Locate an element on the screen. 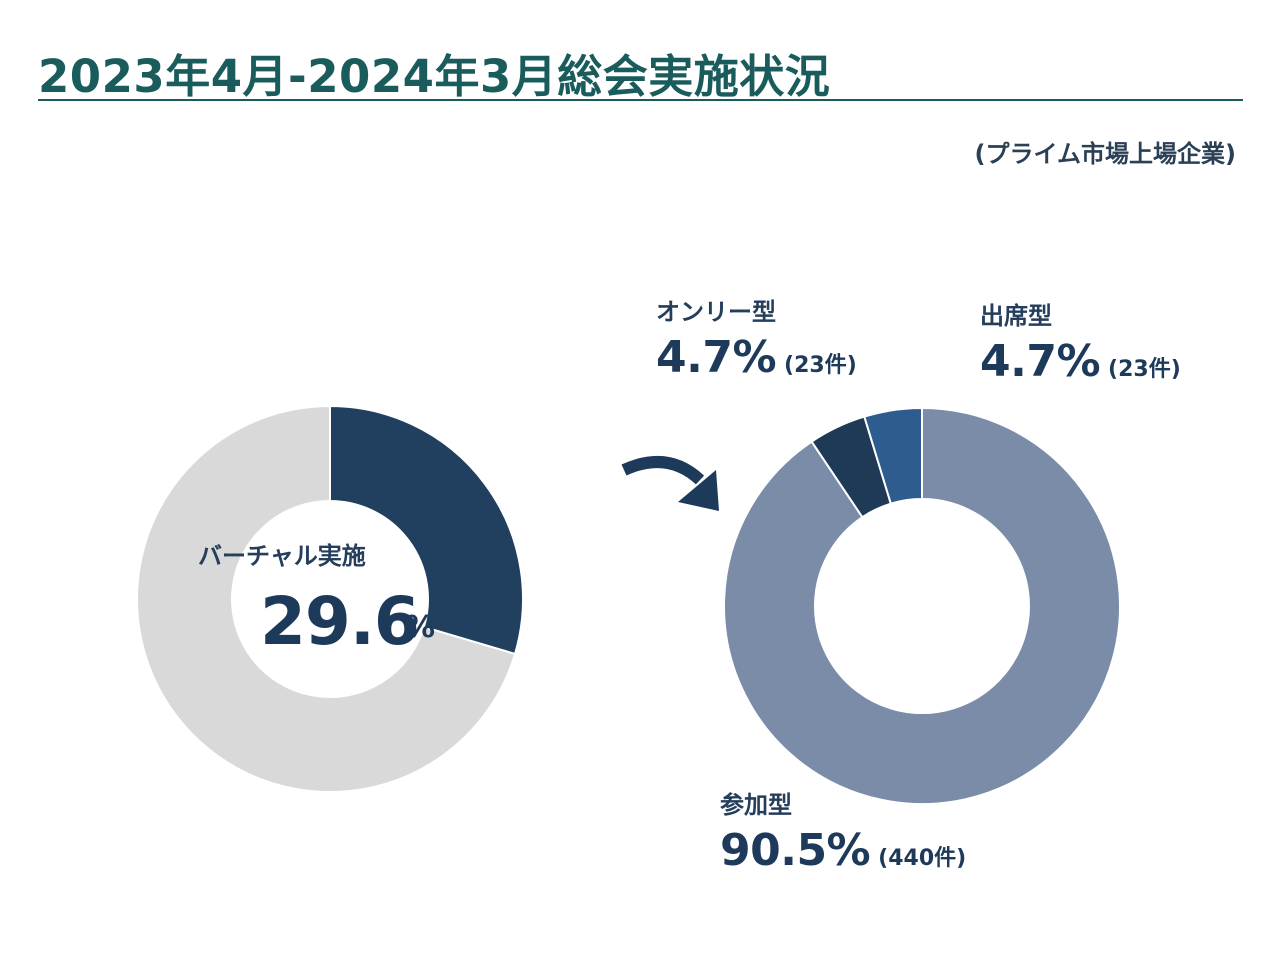 This screenshot has width=1280, height=960. curved-arrow-right-icon is located at coordinates (670, 483).